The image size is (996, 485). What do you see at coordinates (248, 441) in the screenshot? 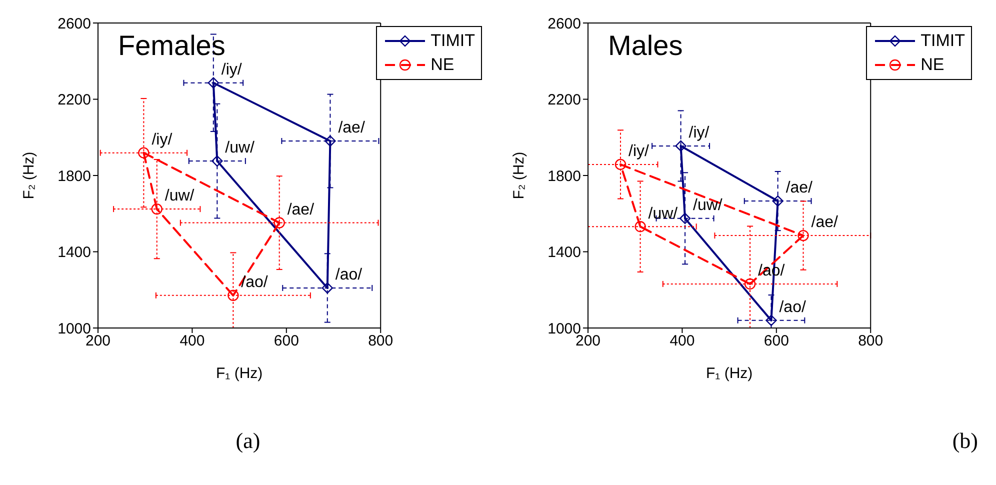
I see `text: (a)` at bounding box center [248, 441].